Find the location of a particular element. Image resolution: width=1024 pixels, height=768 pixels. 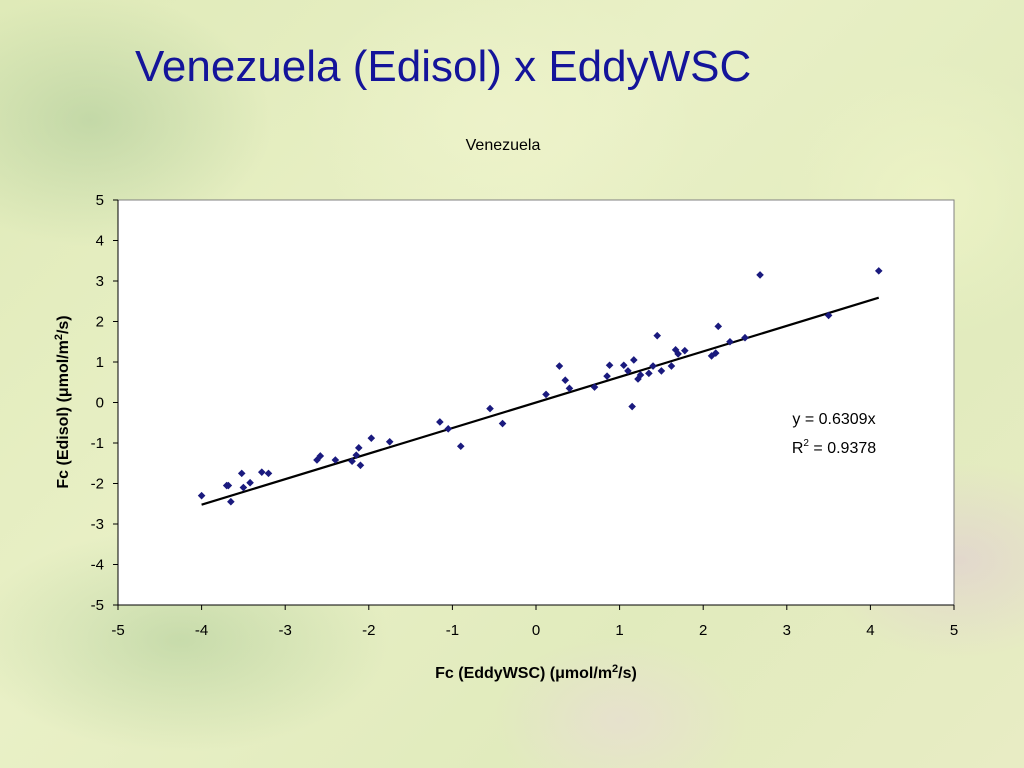

x-tick-label: 1 is located at coordinates (619, 630).